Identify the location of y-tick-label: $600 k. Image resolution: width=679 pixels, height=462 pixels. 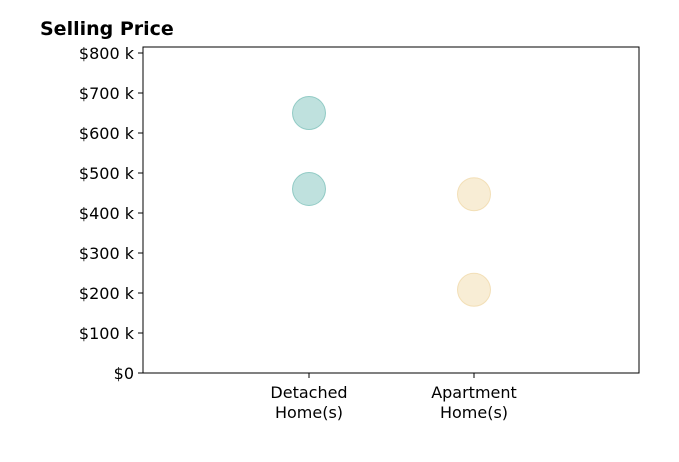
(107, 133).